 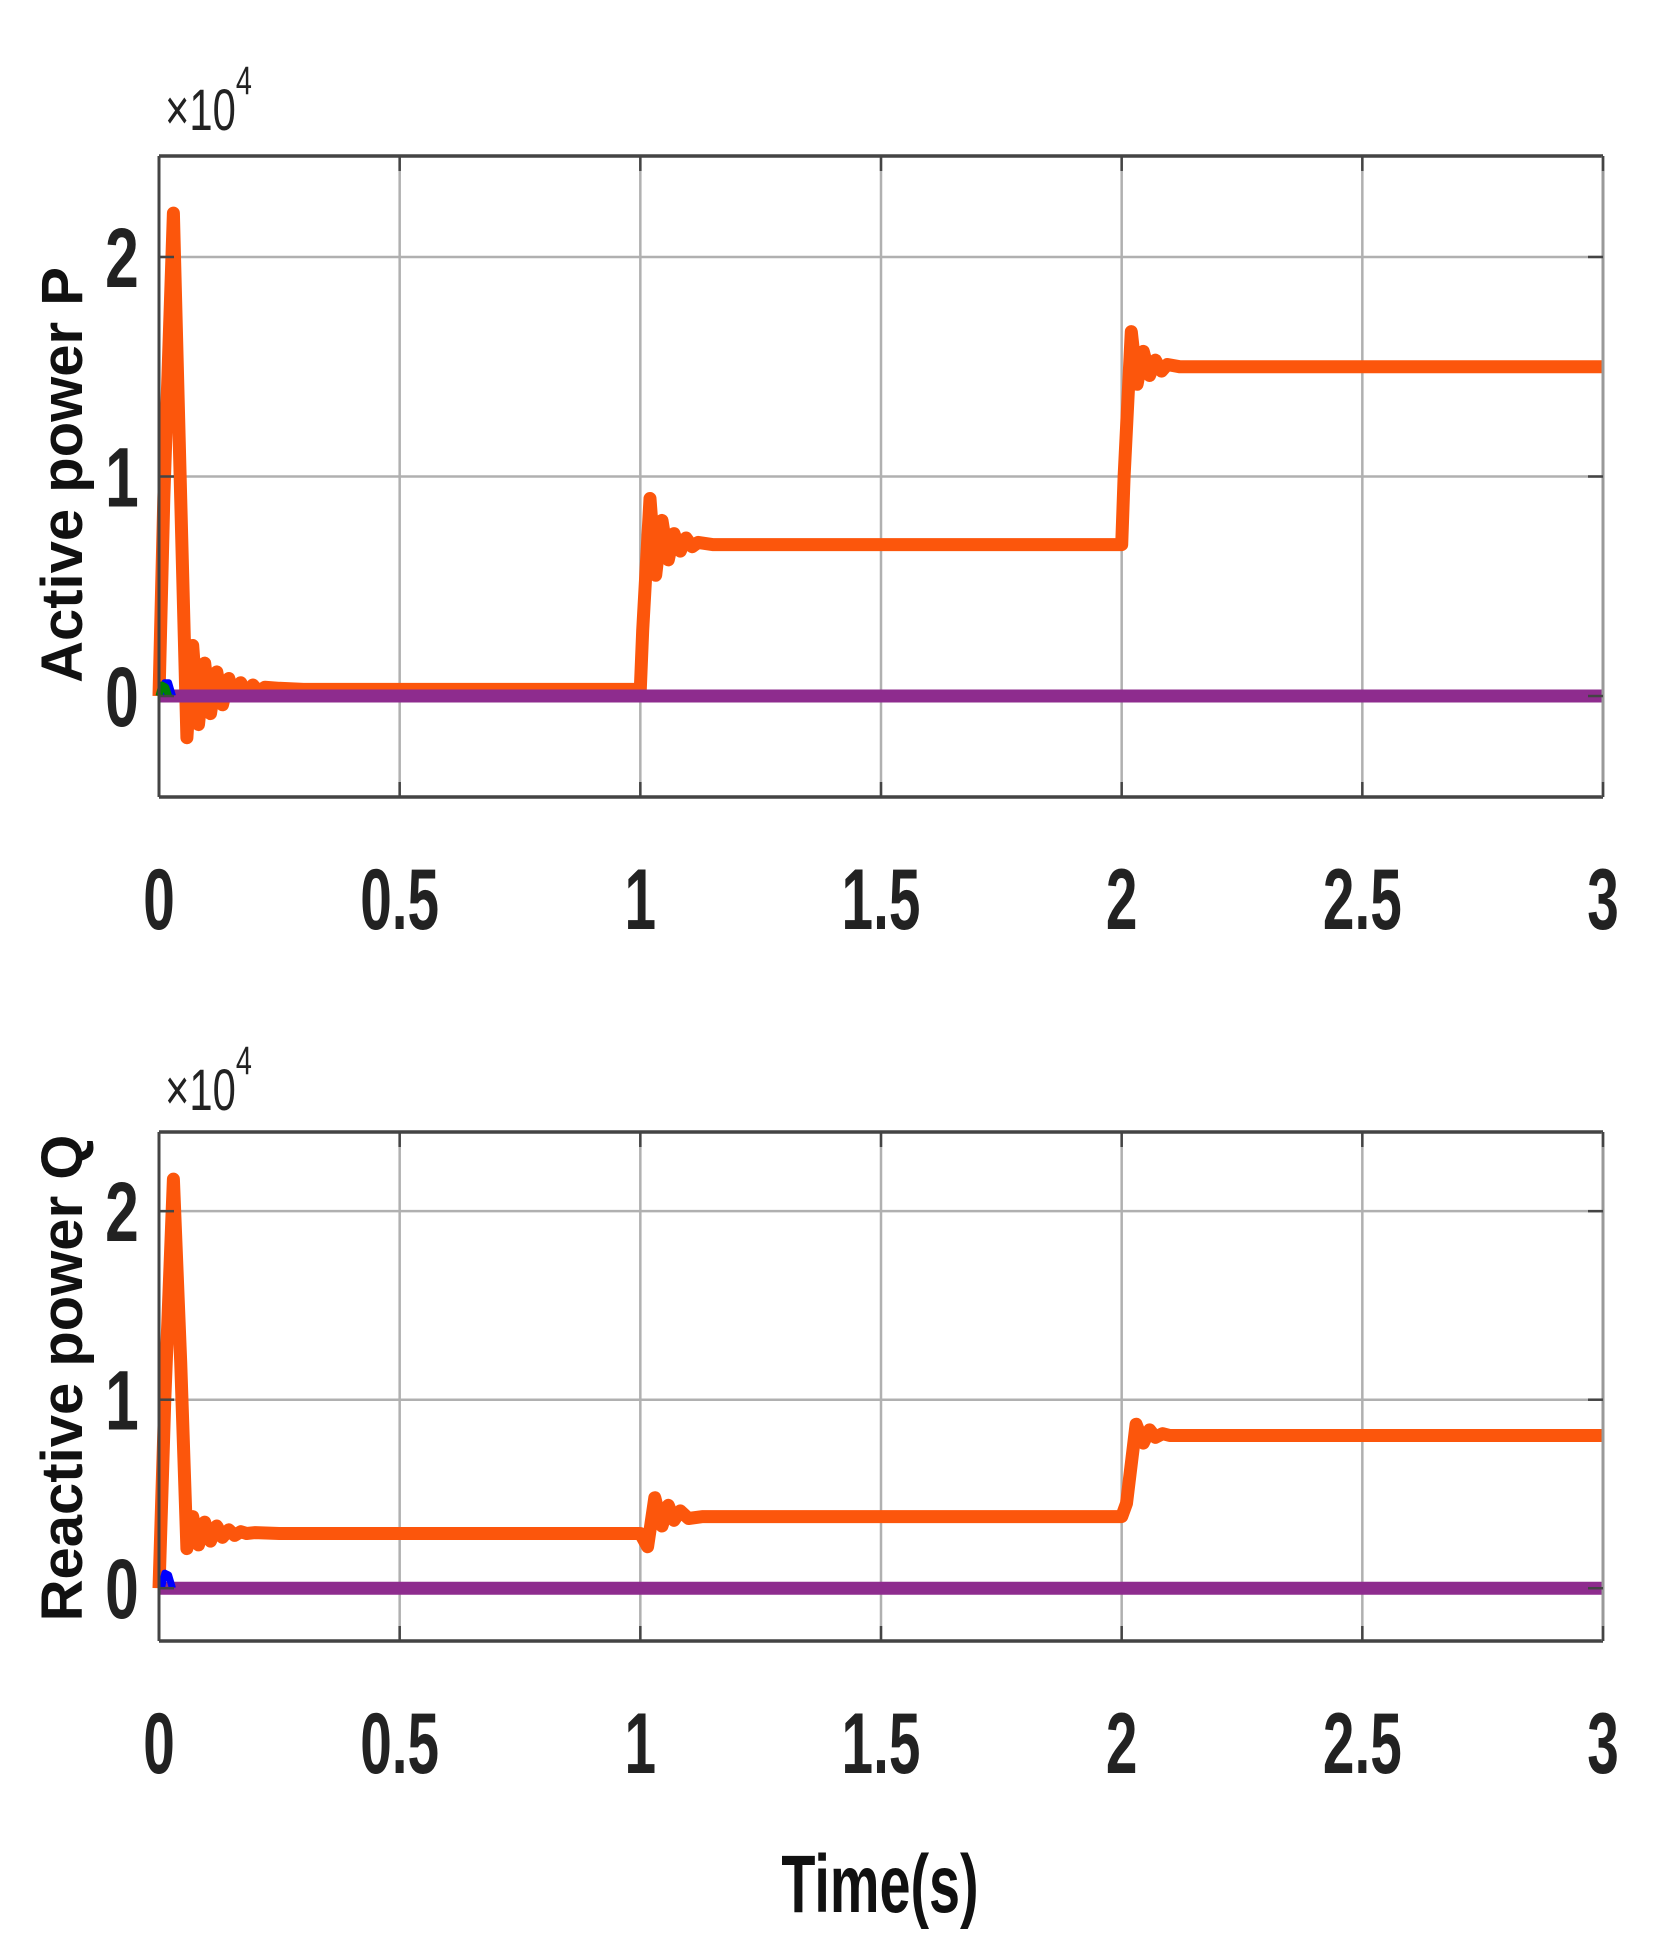 I want to click on y-axis-label: Active power P, so click(x=62, y=475).